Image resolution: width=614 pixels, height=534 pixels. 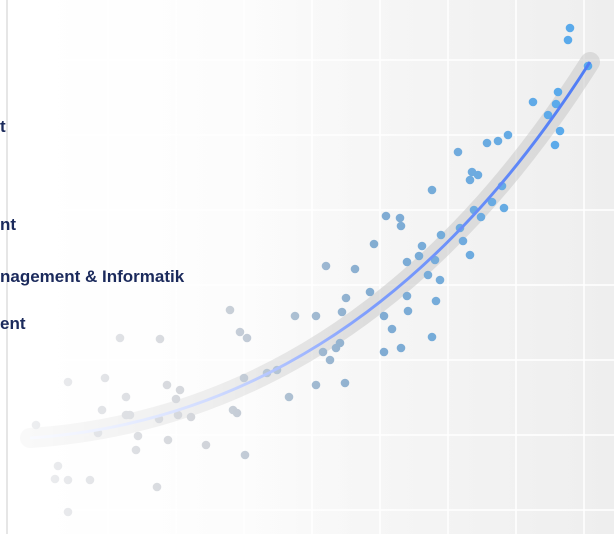 I want to click on menu-text: nt, so click(x=8, y=224).